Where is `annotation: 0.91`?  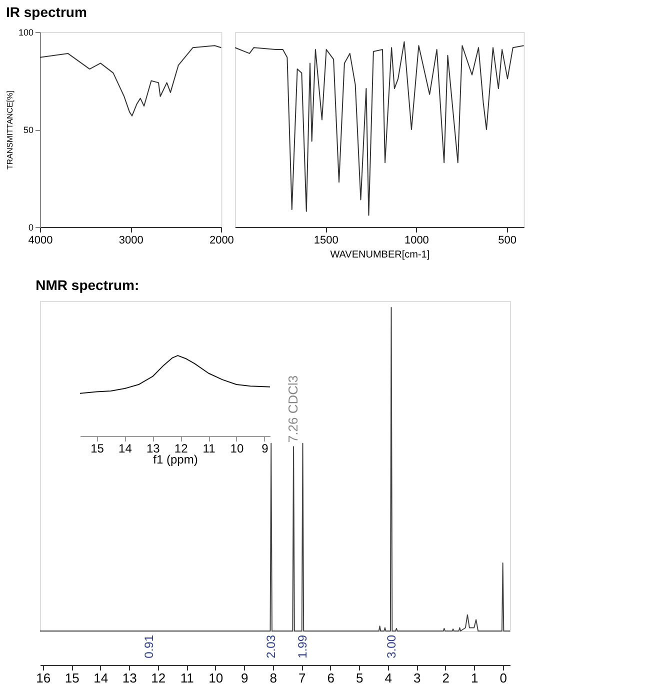
annotation: 0.91 is located at coordinates (149, 646).